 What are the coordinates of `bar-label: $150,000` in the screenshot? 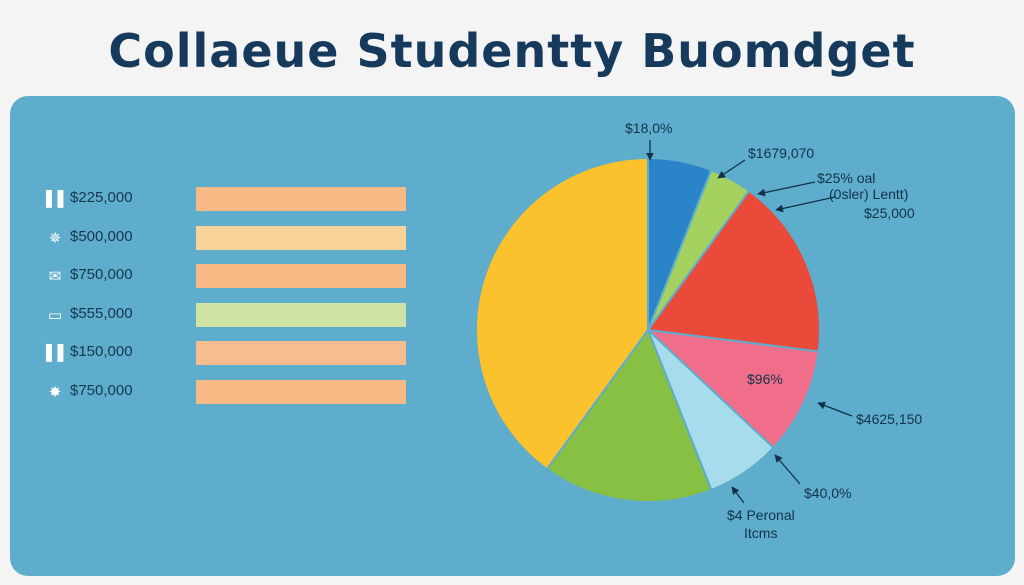 It's located at (101, 352).